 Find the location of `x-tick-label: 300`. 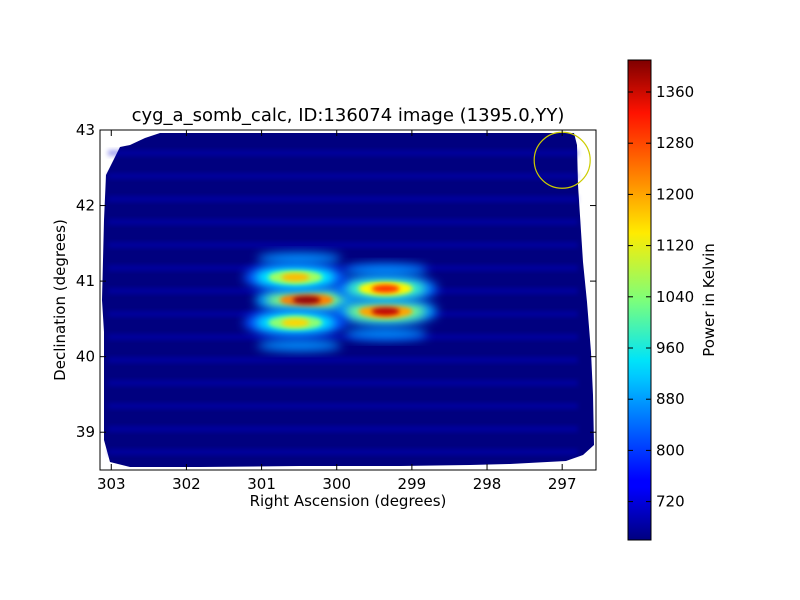

x-tick-label: 300 is located at coordinates (336, 484).